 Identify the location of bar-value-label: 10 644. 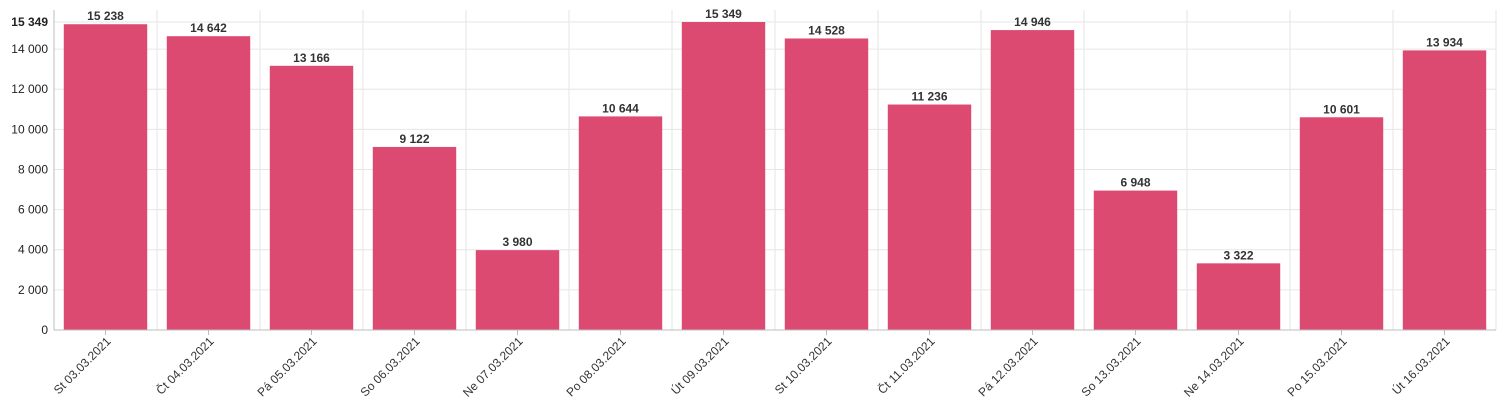
(620, 108).